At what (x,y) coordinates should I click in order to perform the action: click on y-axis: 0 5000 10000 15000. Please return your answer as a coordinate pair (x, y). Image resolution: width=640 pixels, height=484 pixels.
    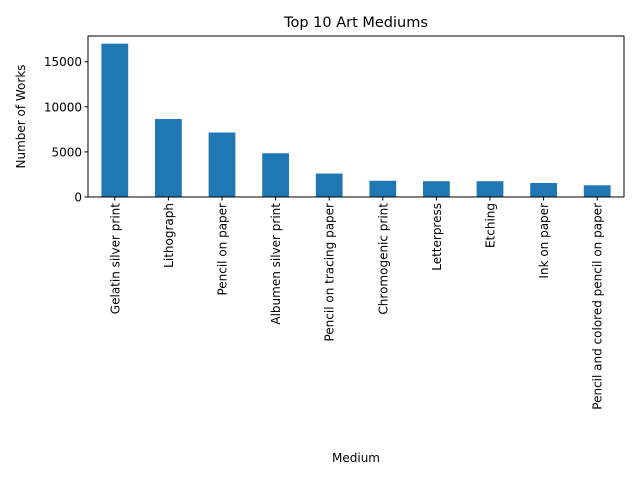
    Looking at the image, I should click on (66, 130).